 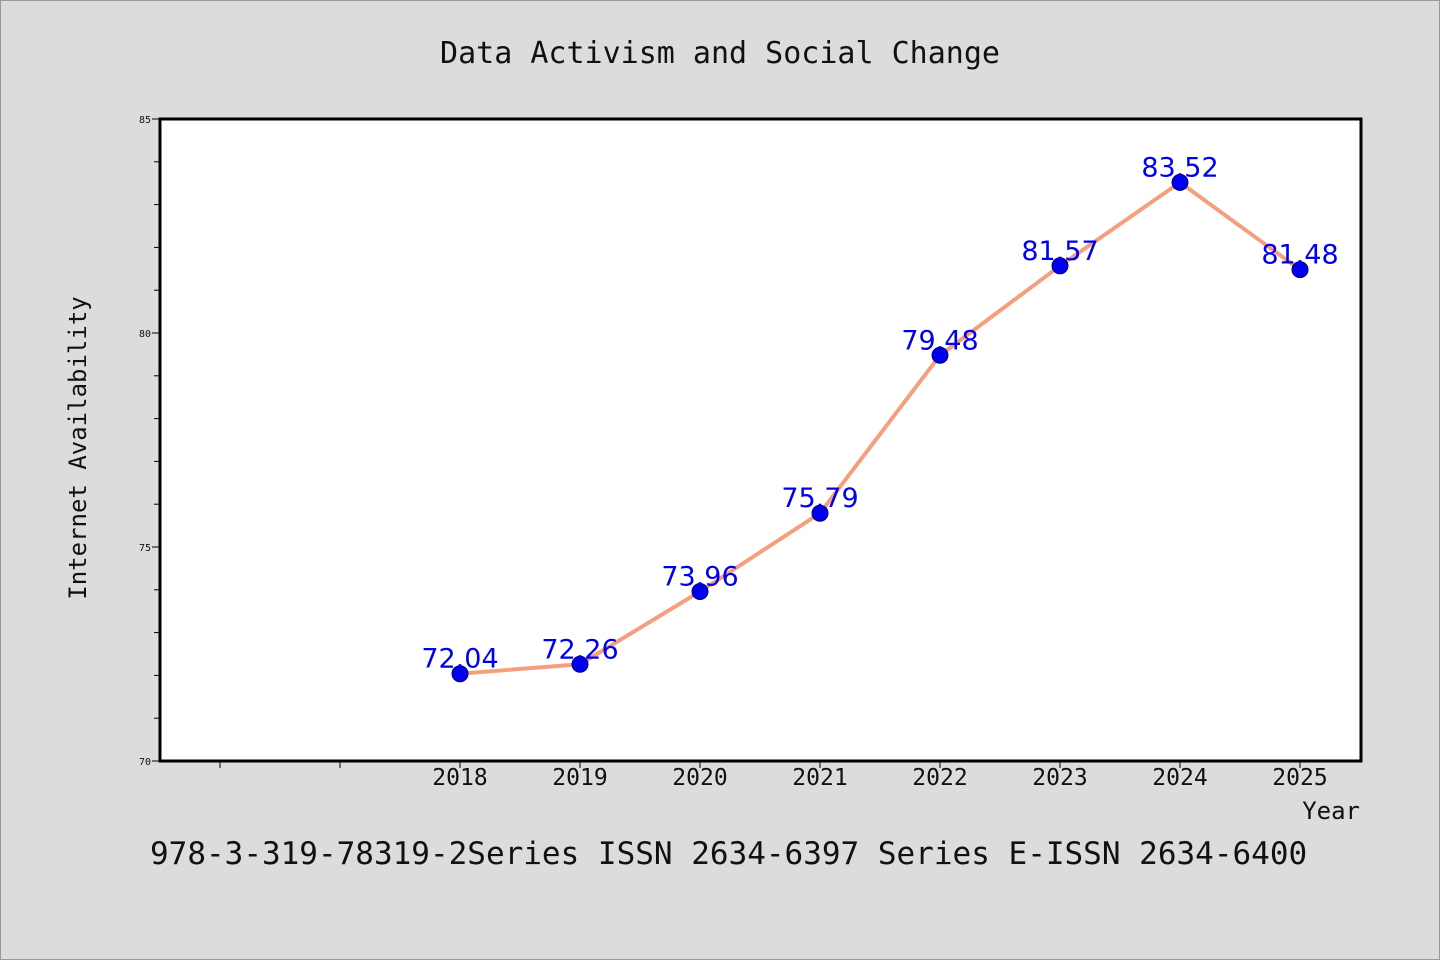 What do you see at coordinates (699, 778) in the screenshot?
I see `x-tick-label: 2020` at bounding box center [699, 778].